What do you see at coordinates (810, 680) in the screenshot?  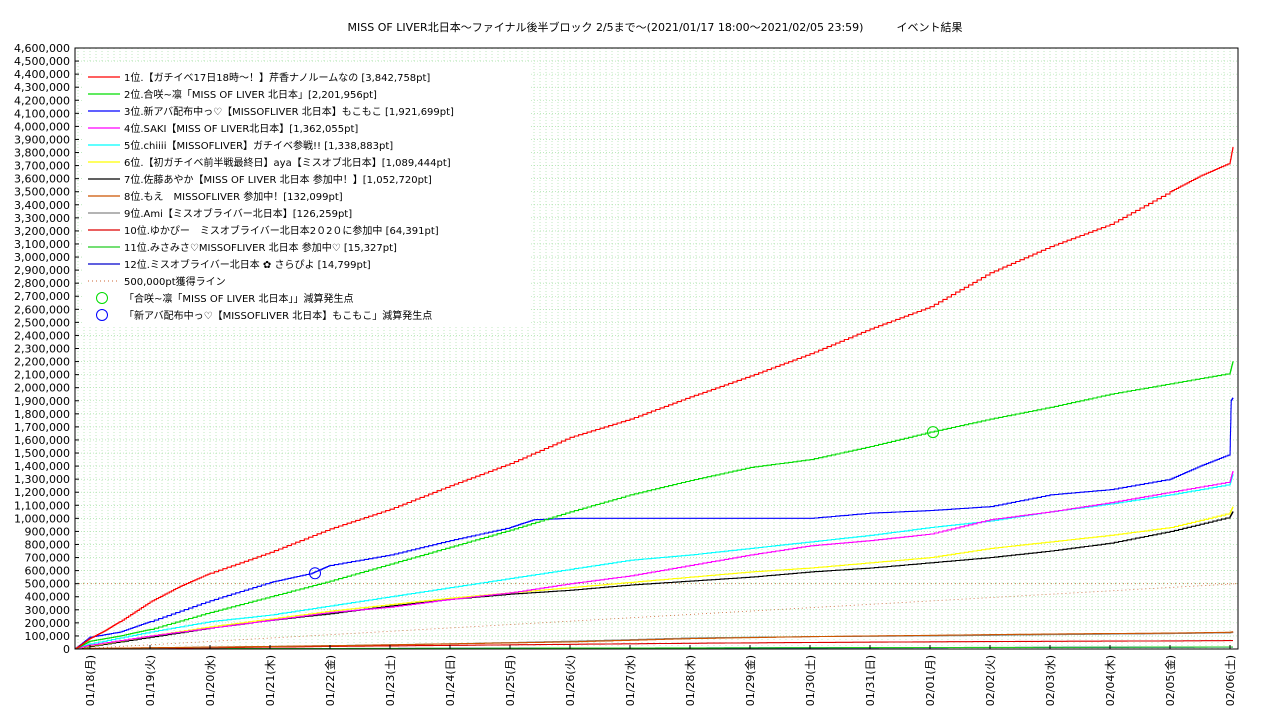 I see `x-tick-label: 01/30(土)` at bounding box center [810, 680].